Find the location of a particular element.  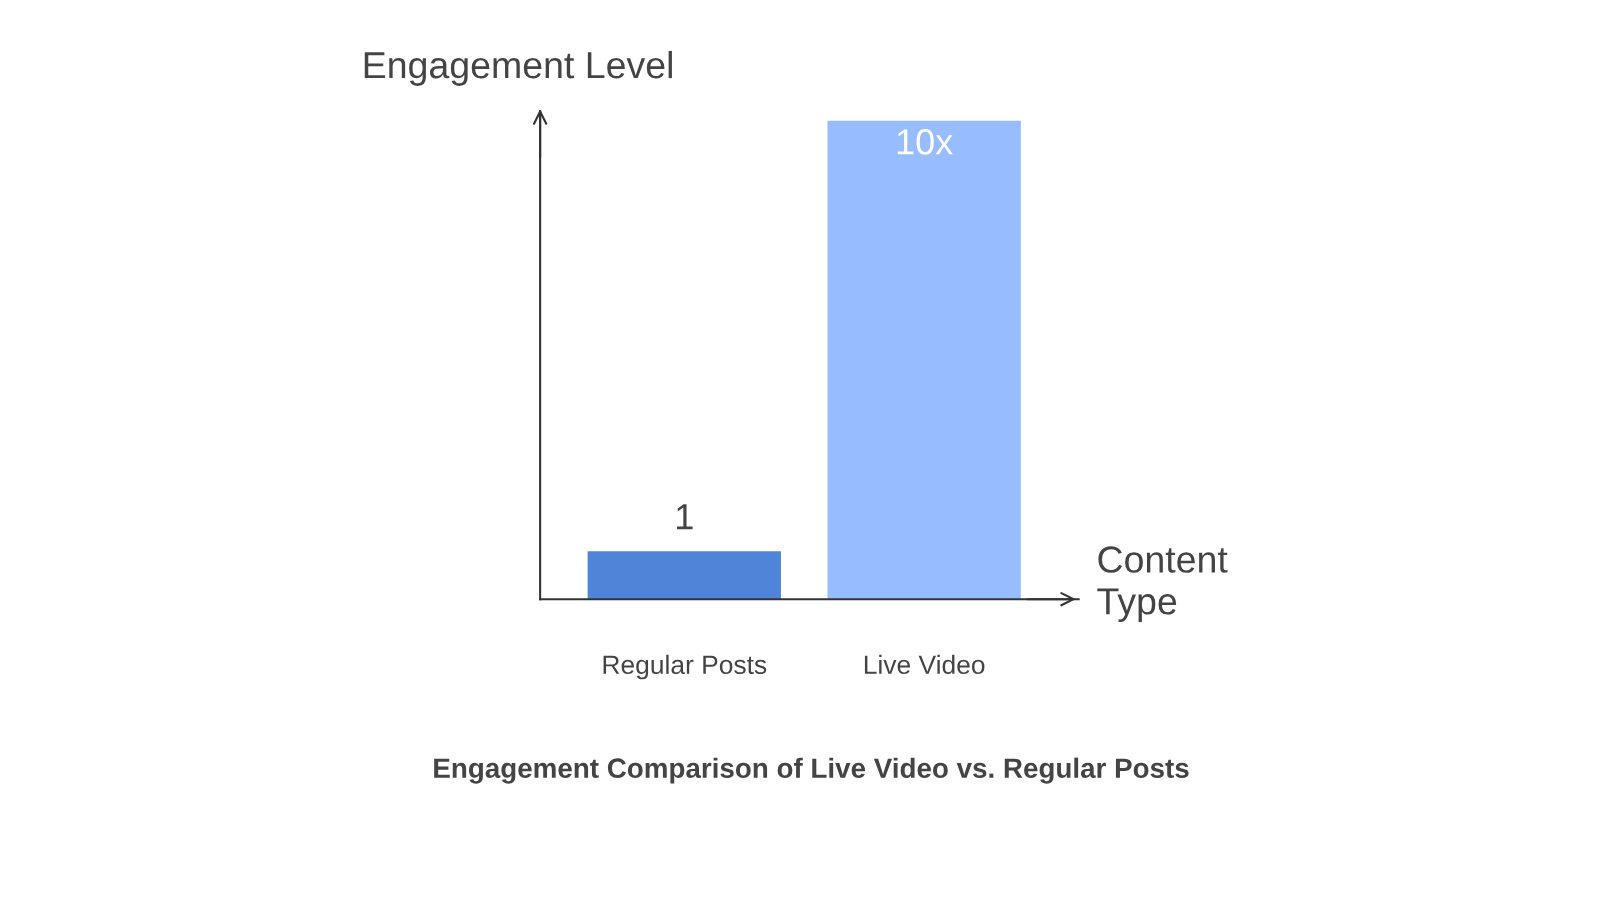

y-axis-title: Engagement Level is located at coordinates (518, 68).